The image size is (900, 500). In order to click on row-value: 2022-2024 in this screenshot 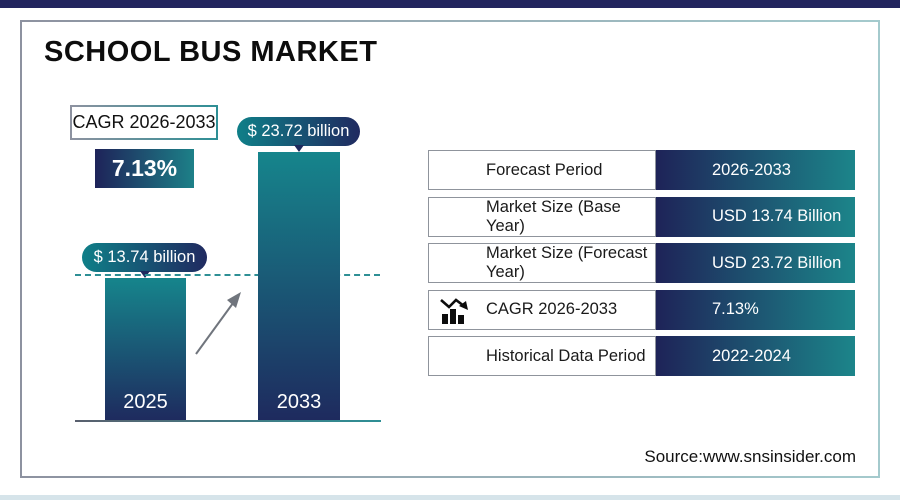, I will do `click(751, 355)`.